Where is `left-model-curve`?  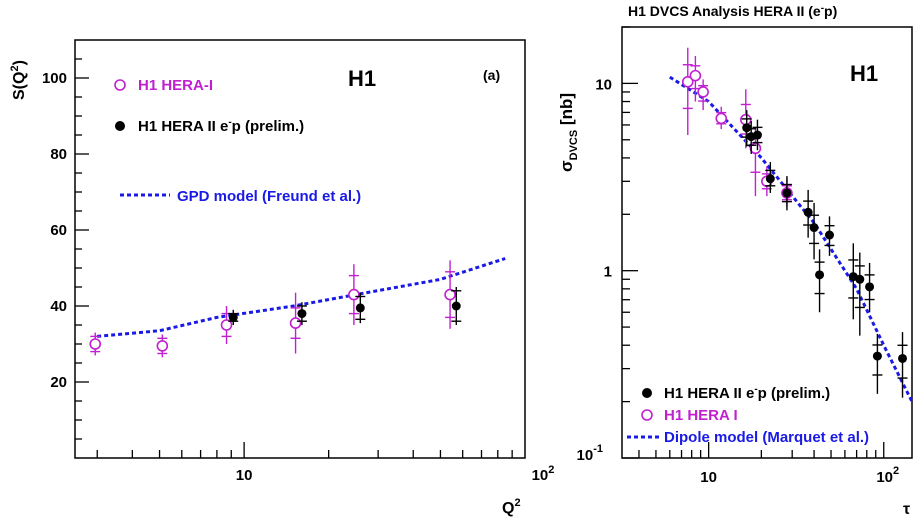
left-model-curve is located at coordinates (301, 297).